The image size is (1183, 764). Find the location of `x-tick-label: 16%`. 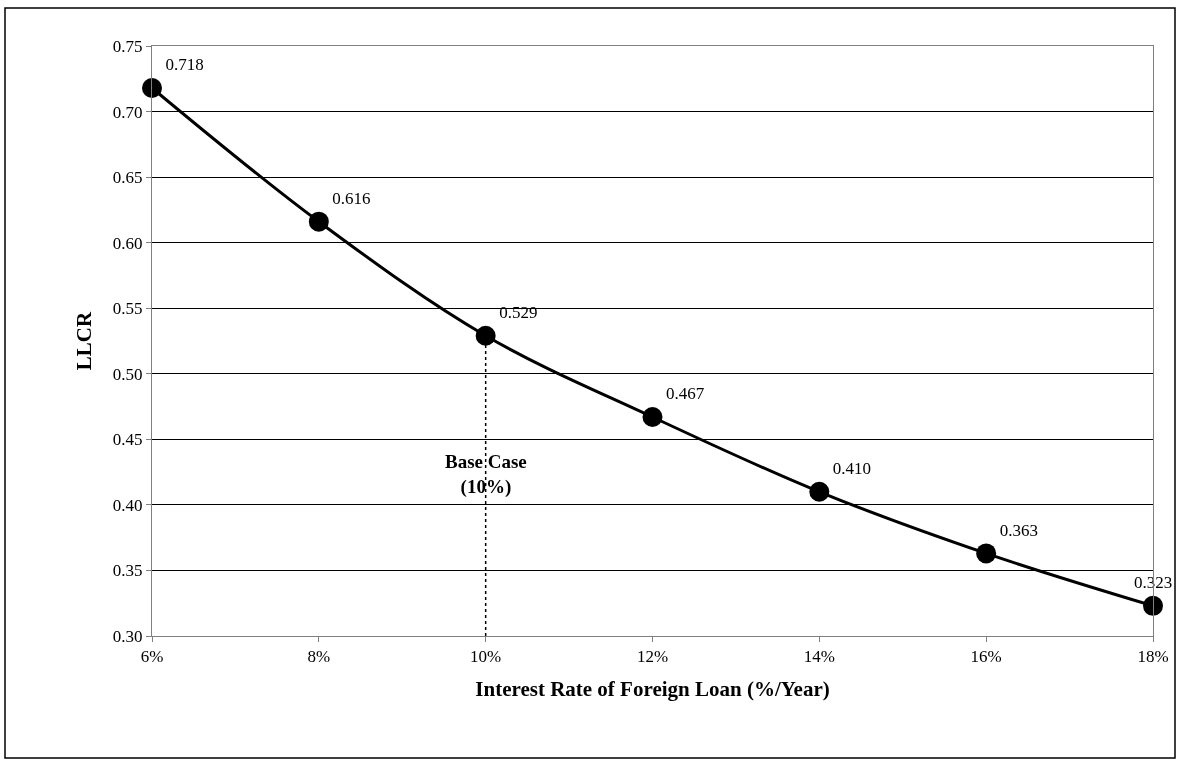

x-tick-label: 16% is located at coordinates (986, 657).